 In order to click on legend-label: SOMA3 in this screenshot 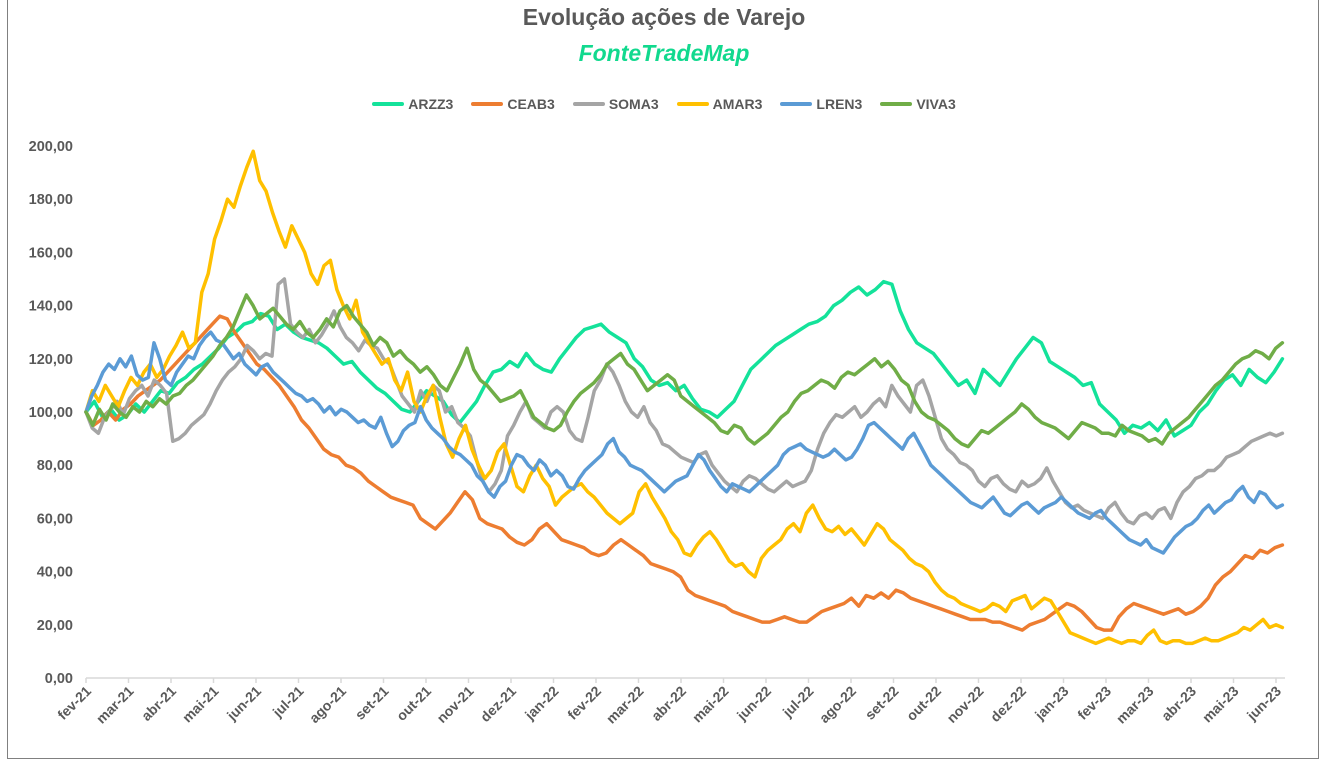, I will do `click(633, 104)`.